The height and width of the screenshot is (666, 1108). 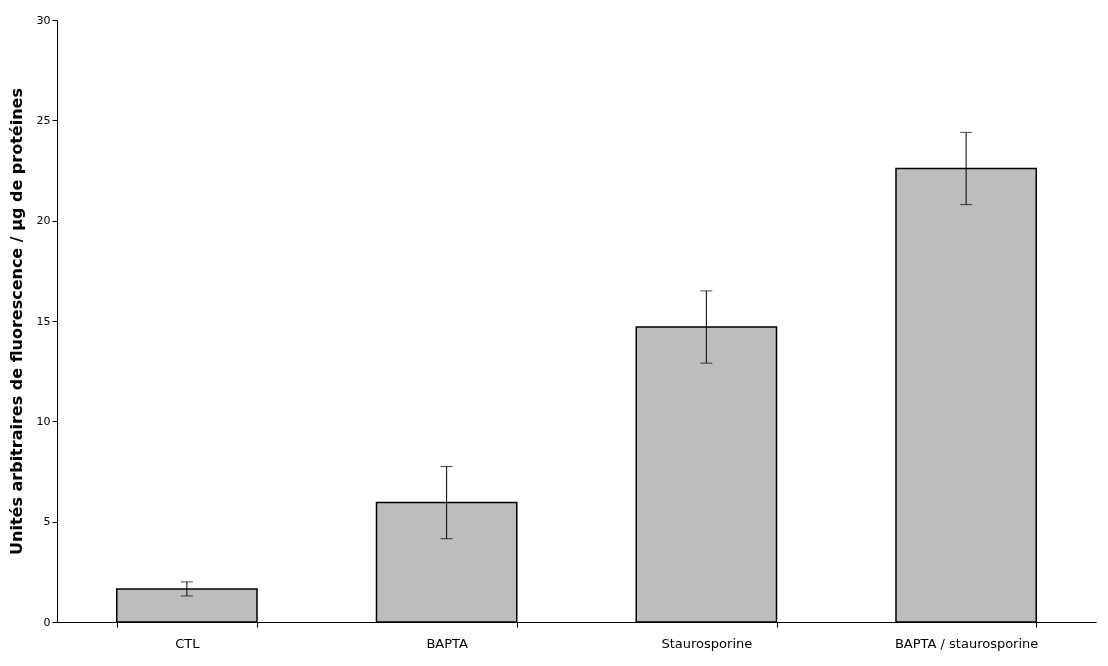 I want to click on y-tick-label: 0, so click(x=47, y=622).